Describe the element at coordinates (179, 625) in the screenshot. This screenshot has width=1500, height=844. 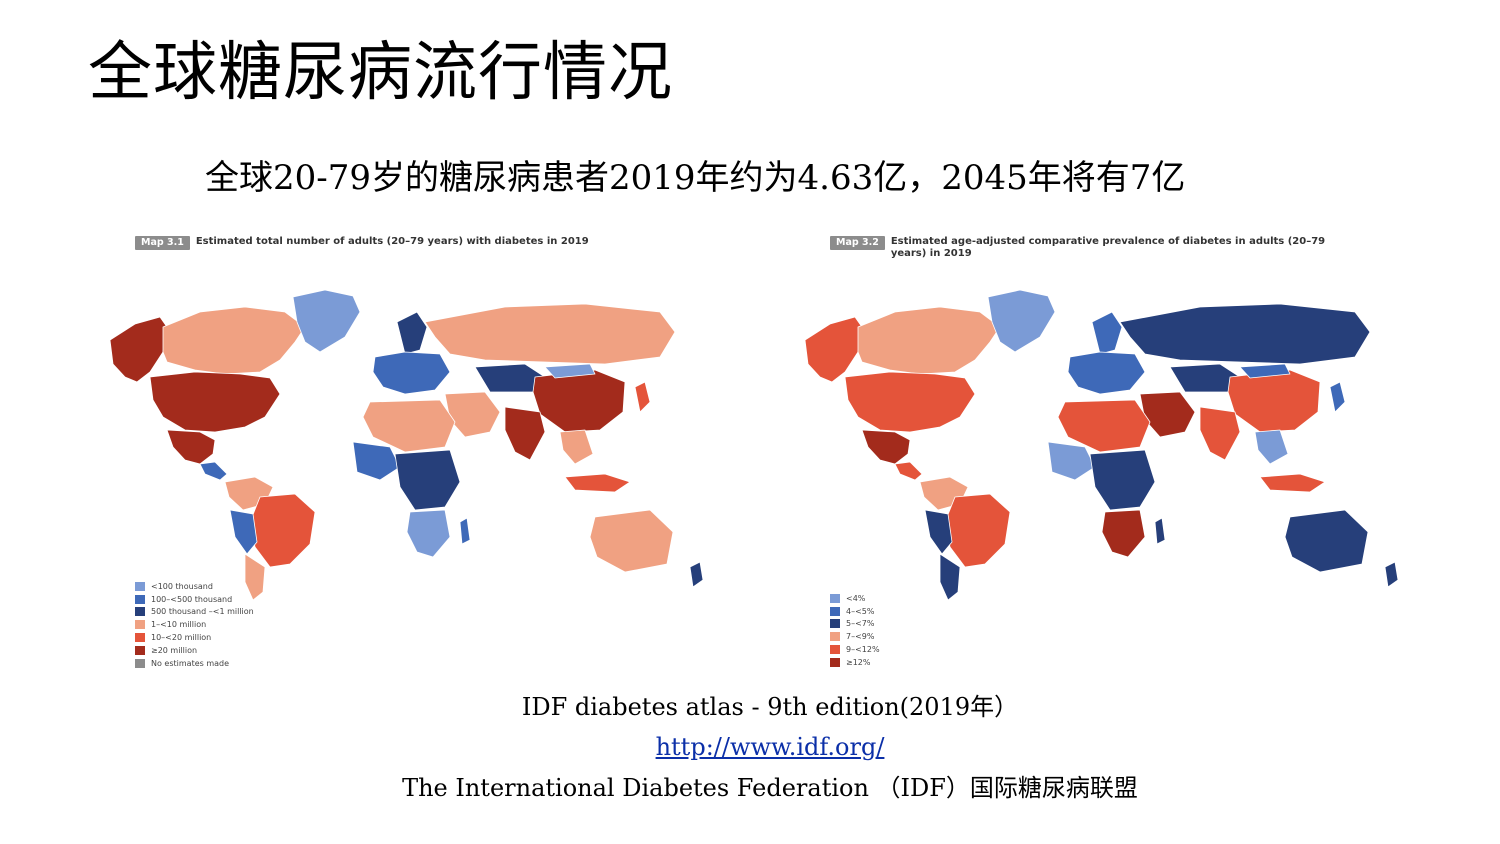
I see `legend-label: 1–<10 million` at that location.